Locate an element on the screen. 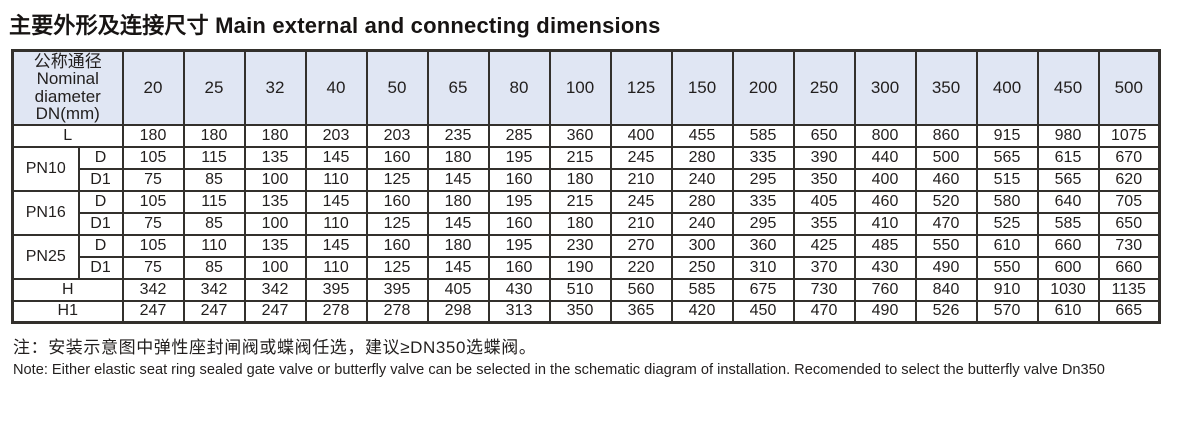 This screenshot has height=427, width=1183. value-cell: 660 is located at coordinates (1129, 267).